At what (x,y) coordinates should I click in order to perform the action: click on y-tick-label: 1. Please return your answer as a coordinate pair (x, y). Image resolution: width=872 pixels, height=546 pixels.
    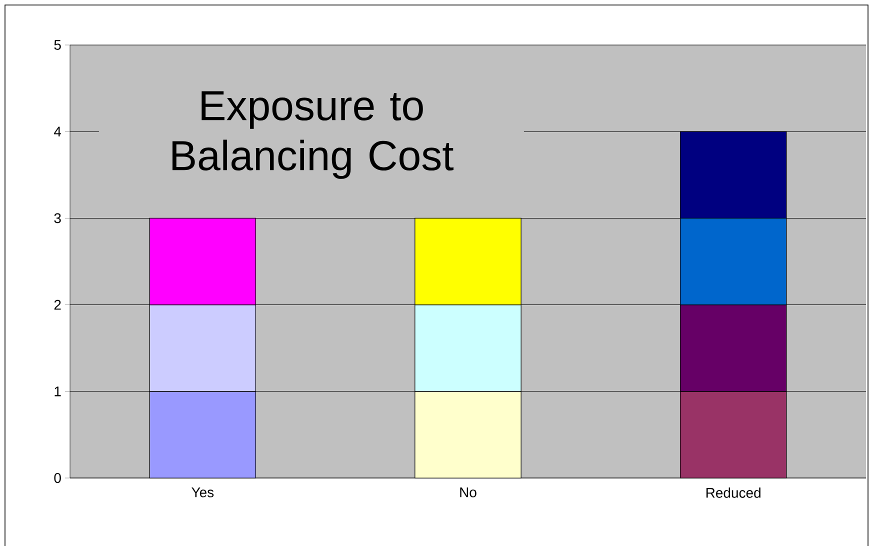
    Looking at the image, I should click on (57, 391).